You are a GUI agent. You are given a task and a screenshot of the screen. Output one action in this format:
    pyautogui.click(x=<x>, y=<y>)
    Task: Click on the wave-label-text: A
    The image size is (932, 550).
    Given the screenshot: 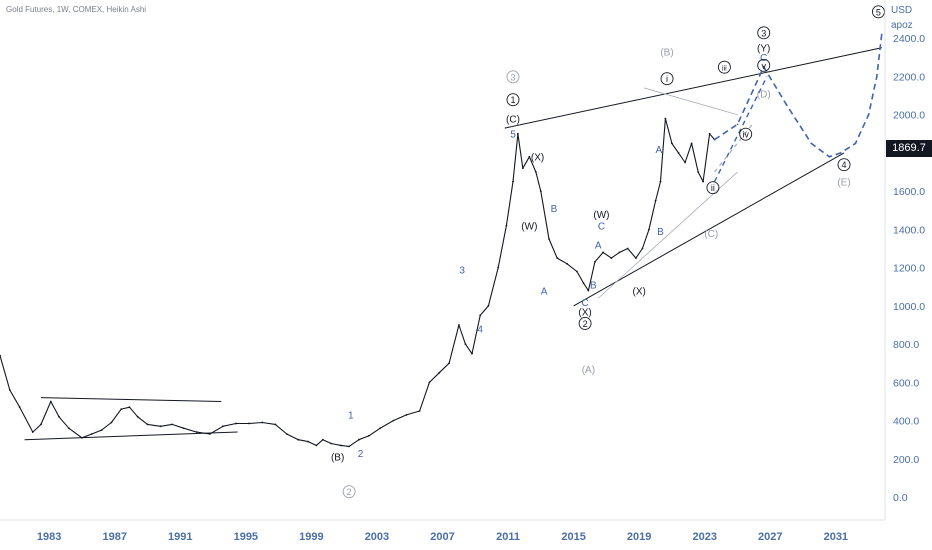 What is the action you would take?
    pyautogui.click(x=598, y=246)
    